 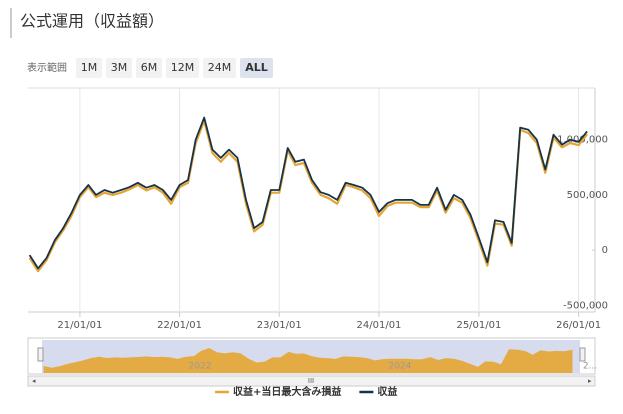 I want to click on scrollbar-grip: III, so click(x=311, y=381).